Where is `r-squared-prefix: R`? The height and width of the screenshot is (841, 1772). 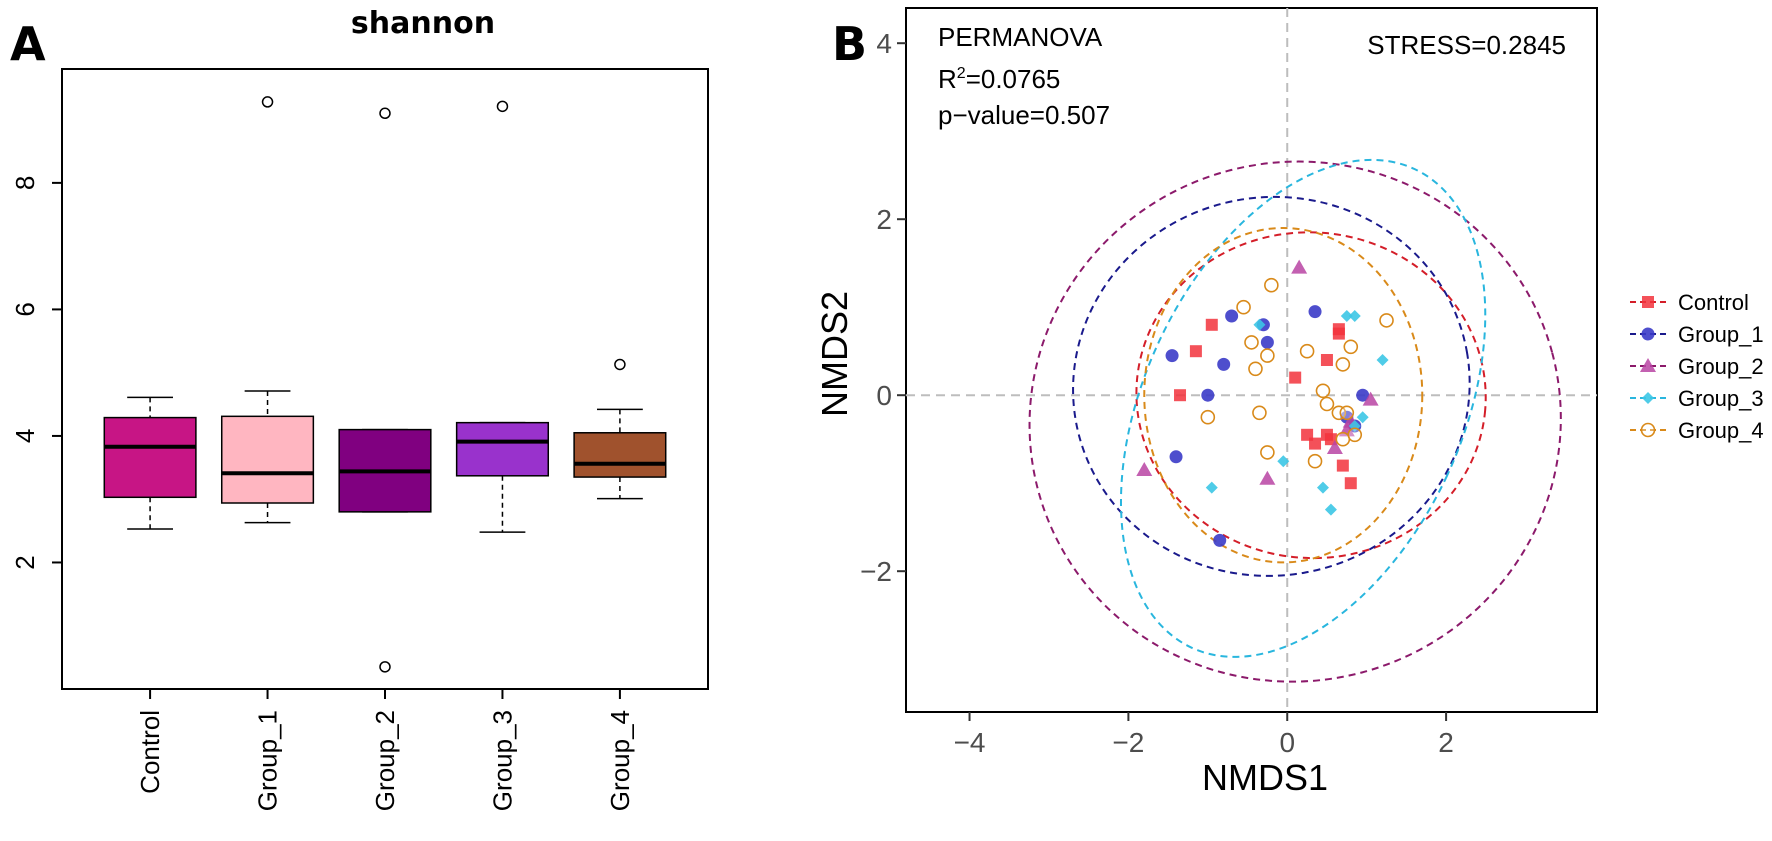
r-squared-prefix: R is located at coordinates (947, 79).